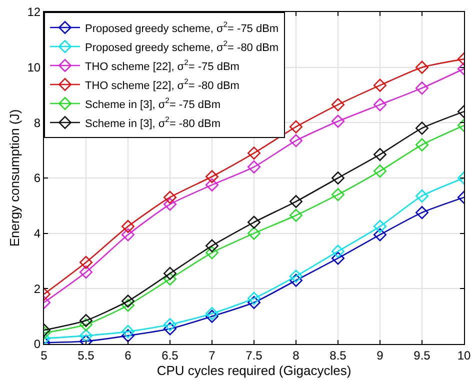  What do you see at coordinates (464, 355) in the screenshot?
I see `x-tick-label: 10` at bounding box center [464, 355].